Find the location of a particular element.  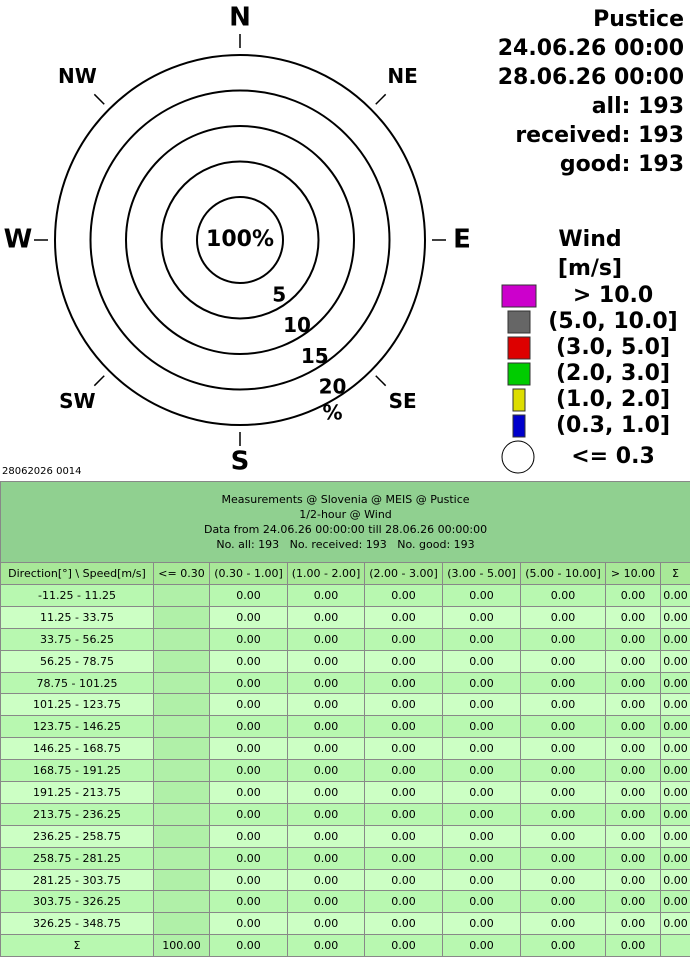

ring-unit: % is located at coordinates (332, 413).